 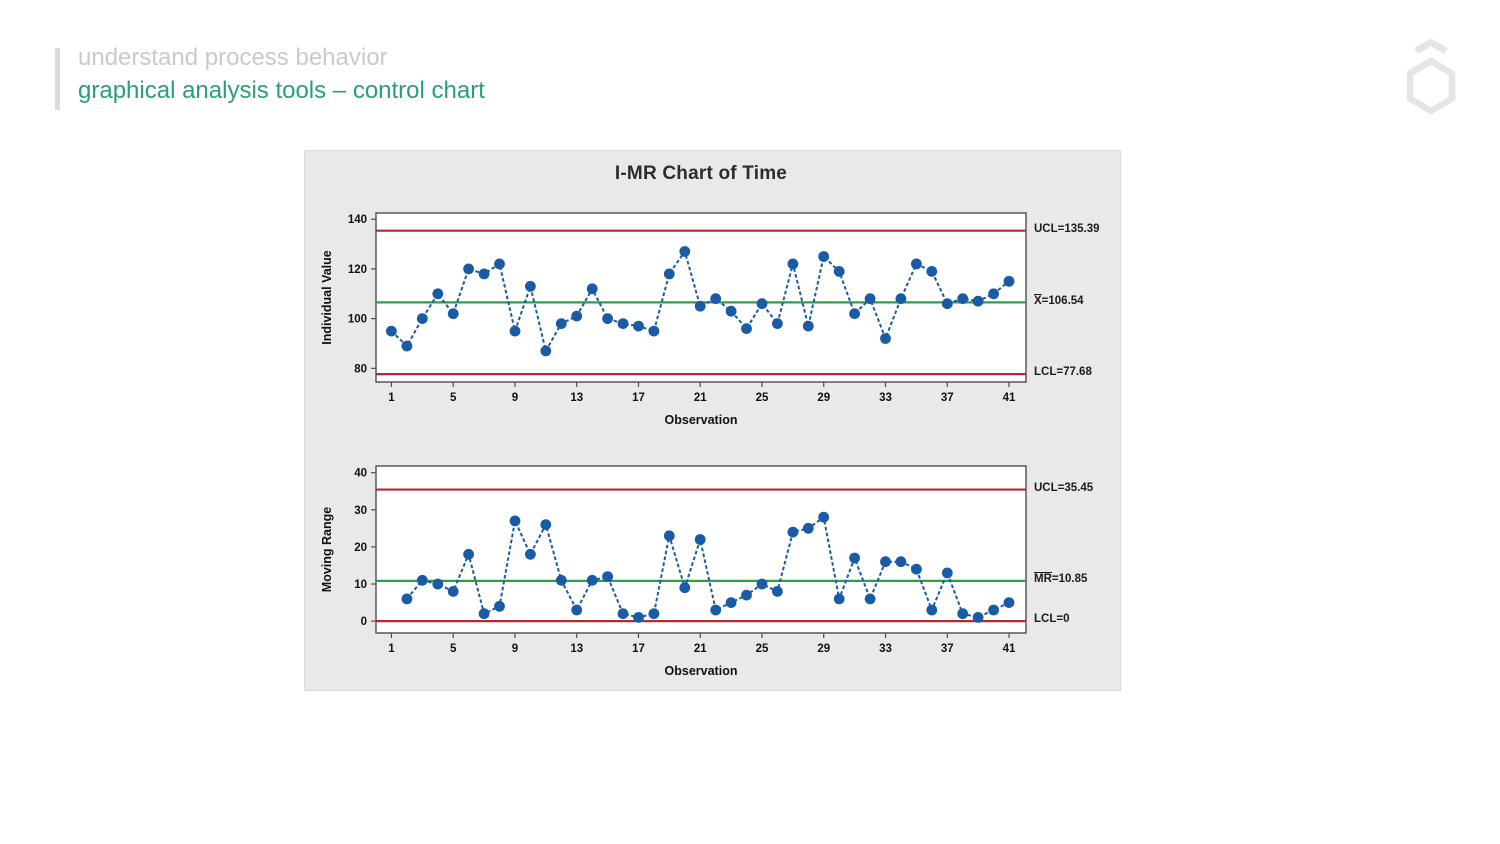 What do you see at coordinates (233, 57) in the screenshot?
I see `slide-section-subtitle: understand process behavior` at bounding box center [233, 57].